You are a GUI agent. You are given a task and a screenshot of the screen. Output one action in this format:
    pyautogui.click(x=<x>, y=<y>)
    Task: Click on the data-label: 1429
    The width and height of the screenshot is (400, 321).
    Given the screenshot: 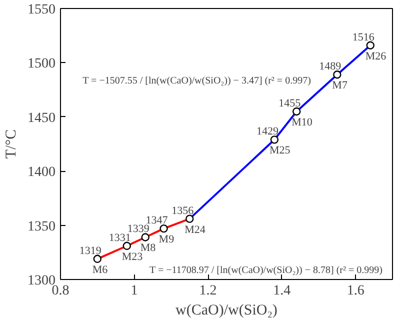 What is the action you would take?
    pyautogui.click(x=267, y=132)
    